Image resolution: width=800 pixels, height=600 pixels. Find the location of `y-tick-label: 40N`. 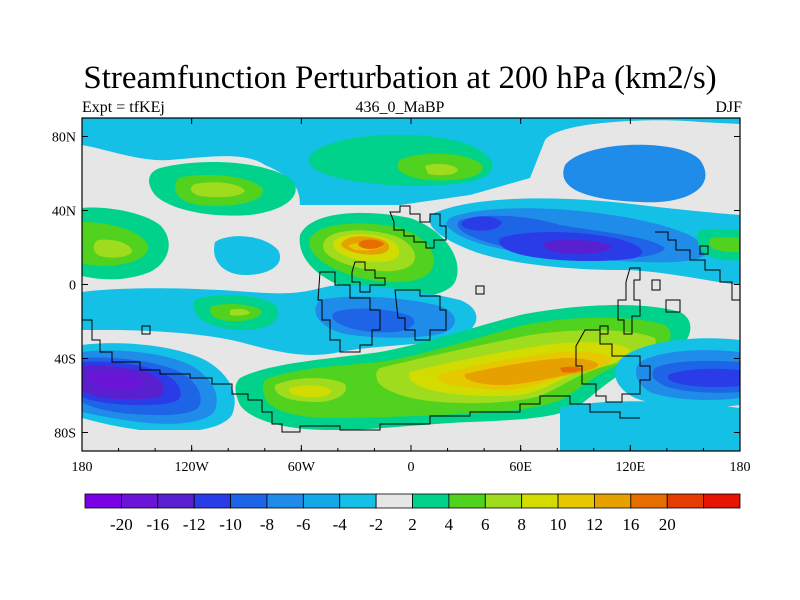

y-tick-label: 40N is located at coordinates (64, 212).